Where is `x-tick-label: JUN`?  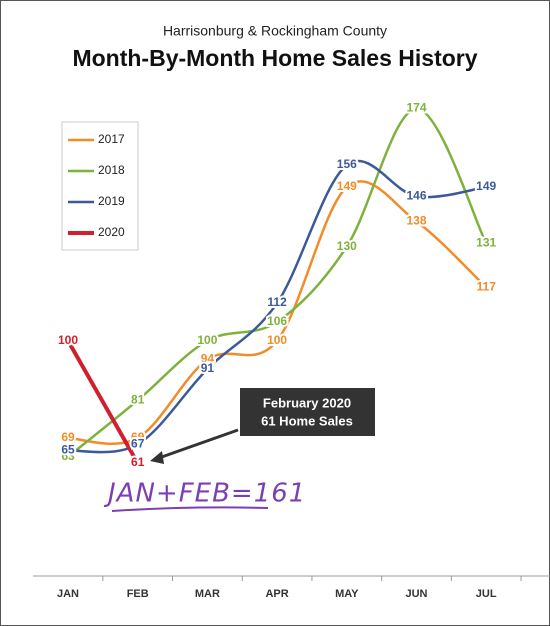
x-tick-label: JUN is located at coordinates (416, 594).